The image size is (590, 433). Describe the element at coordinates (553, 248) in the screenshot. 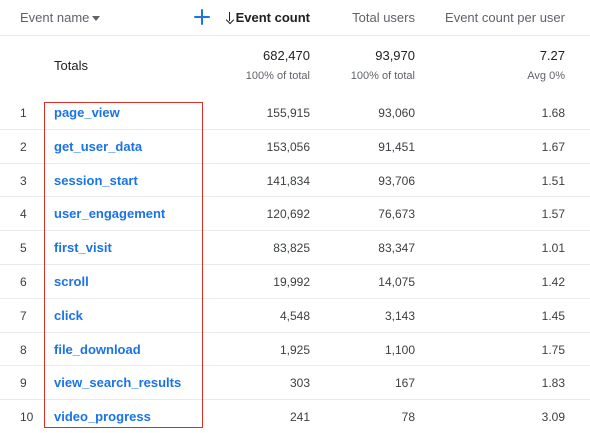

I see `event-count-per-user-cell: 1.01` at that location.